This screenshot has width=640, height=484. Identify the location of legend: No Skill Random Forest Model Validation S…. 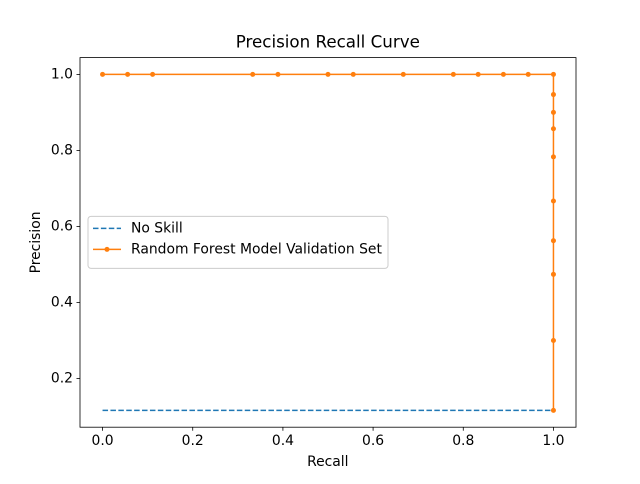
(238, 242).